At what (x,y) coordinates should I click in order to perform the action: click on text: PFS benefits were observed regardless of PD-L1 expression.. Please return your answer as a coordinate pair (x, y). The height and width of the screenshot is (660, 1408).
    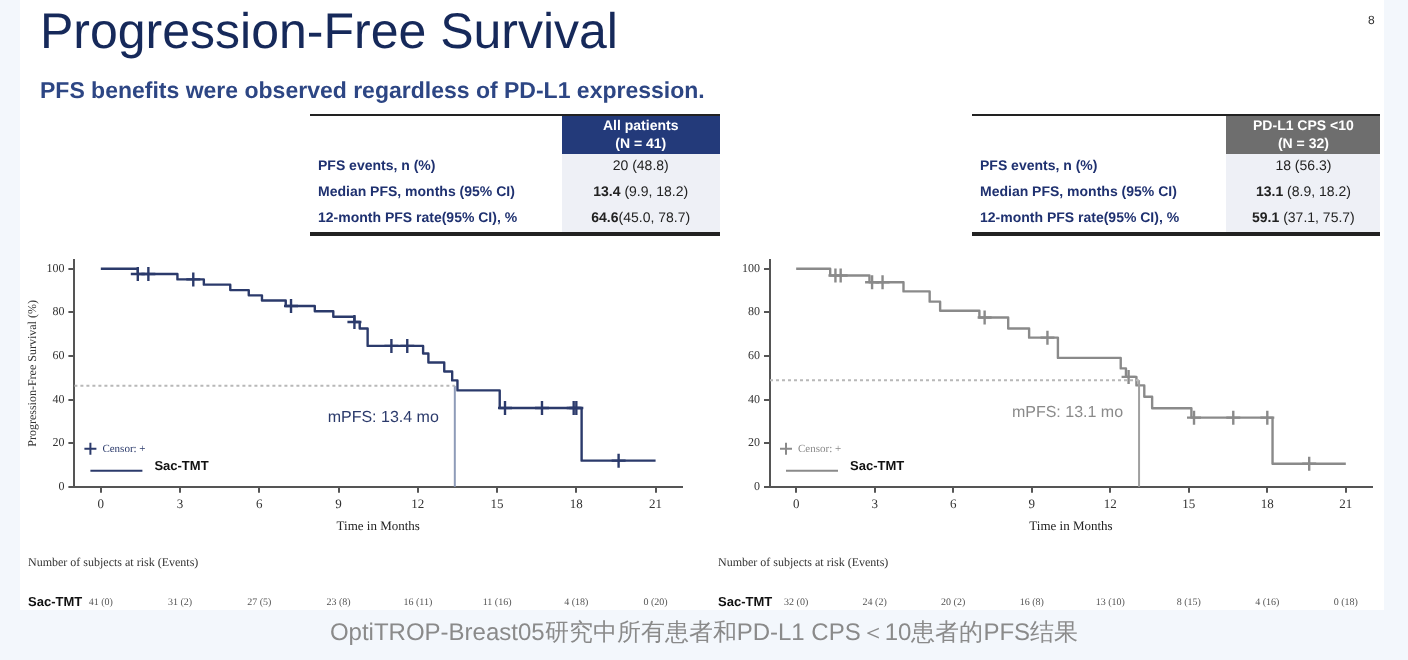
    Looking at the image, I should click on (372, 92).